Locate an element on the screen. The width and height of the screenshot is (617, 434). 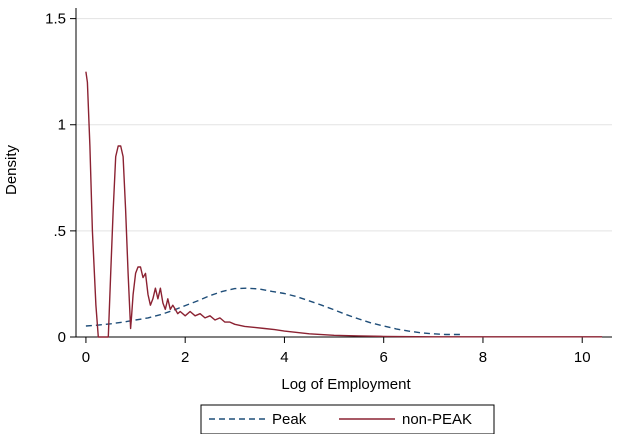
y-tick-label: 0 is located at coordinates (62, 337).